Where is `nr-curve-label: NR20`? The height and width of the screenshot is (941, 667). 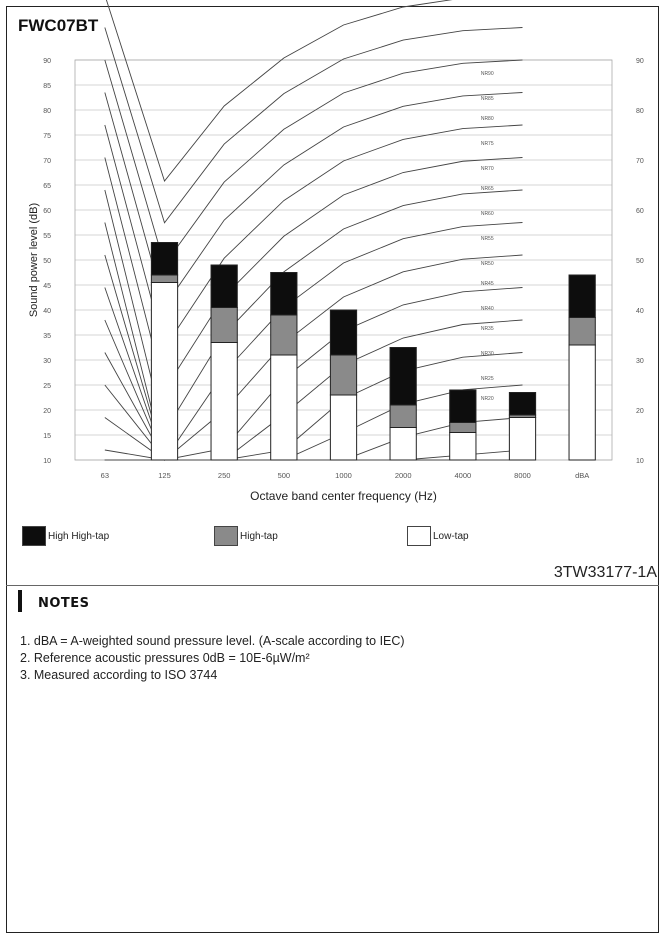
nr-curve-label: NR20 is located at coordinates (487, 399).